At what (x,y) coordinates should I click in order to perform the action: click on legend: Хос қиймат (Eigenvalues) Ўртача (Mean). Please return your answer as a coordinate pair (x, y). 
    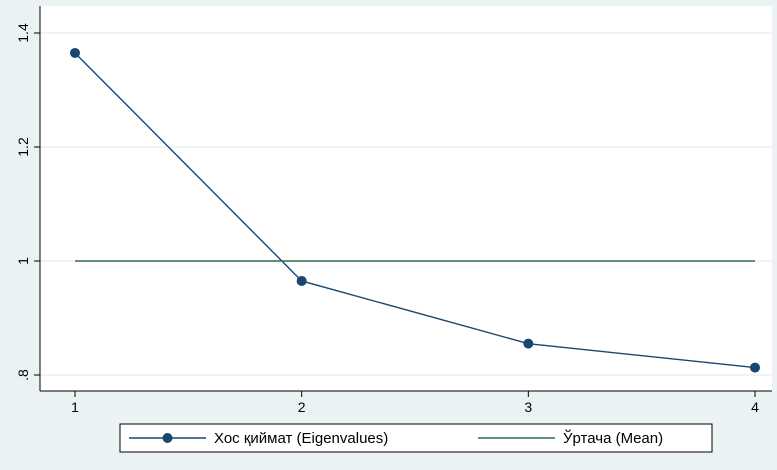
    Looking at the image, I should click on (416, 438).